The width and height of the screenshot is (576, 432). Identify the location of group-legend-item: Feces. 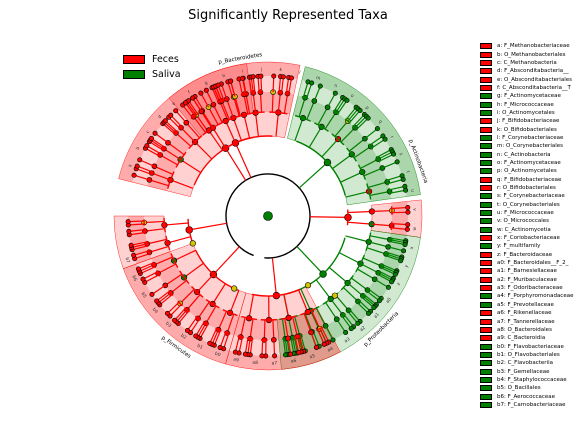
(152, 59).